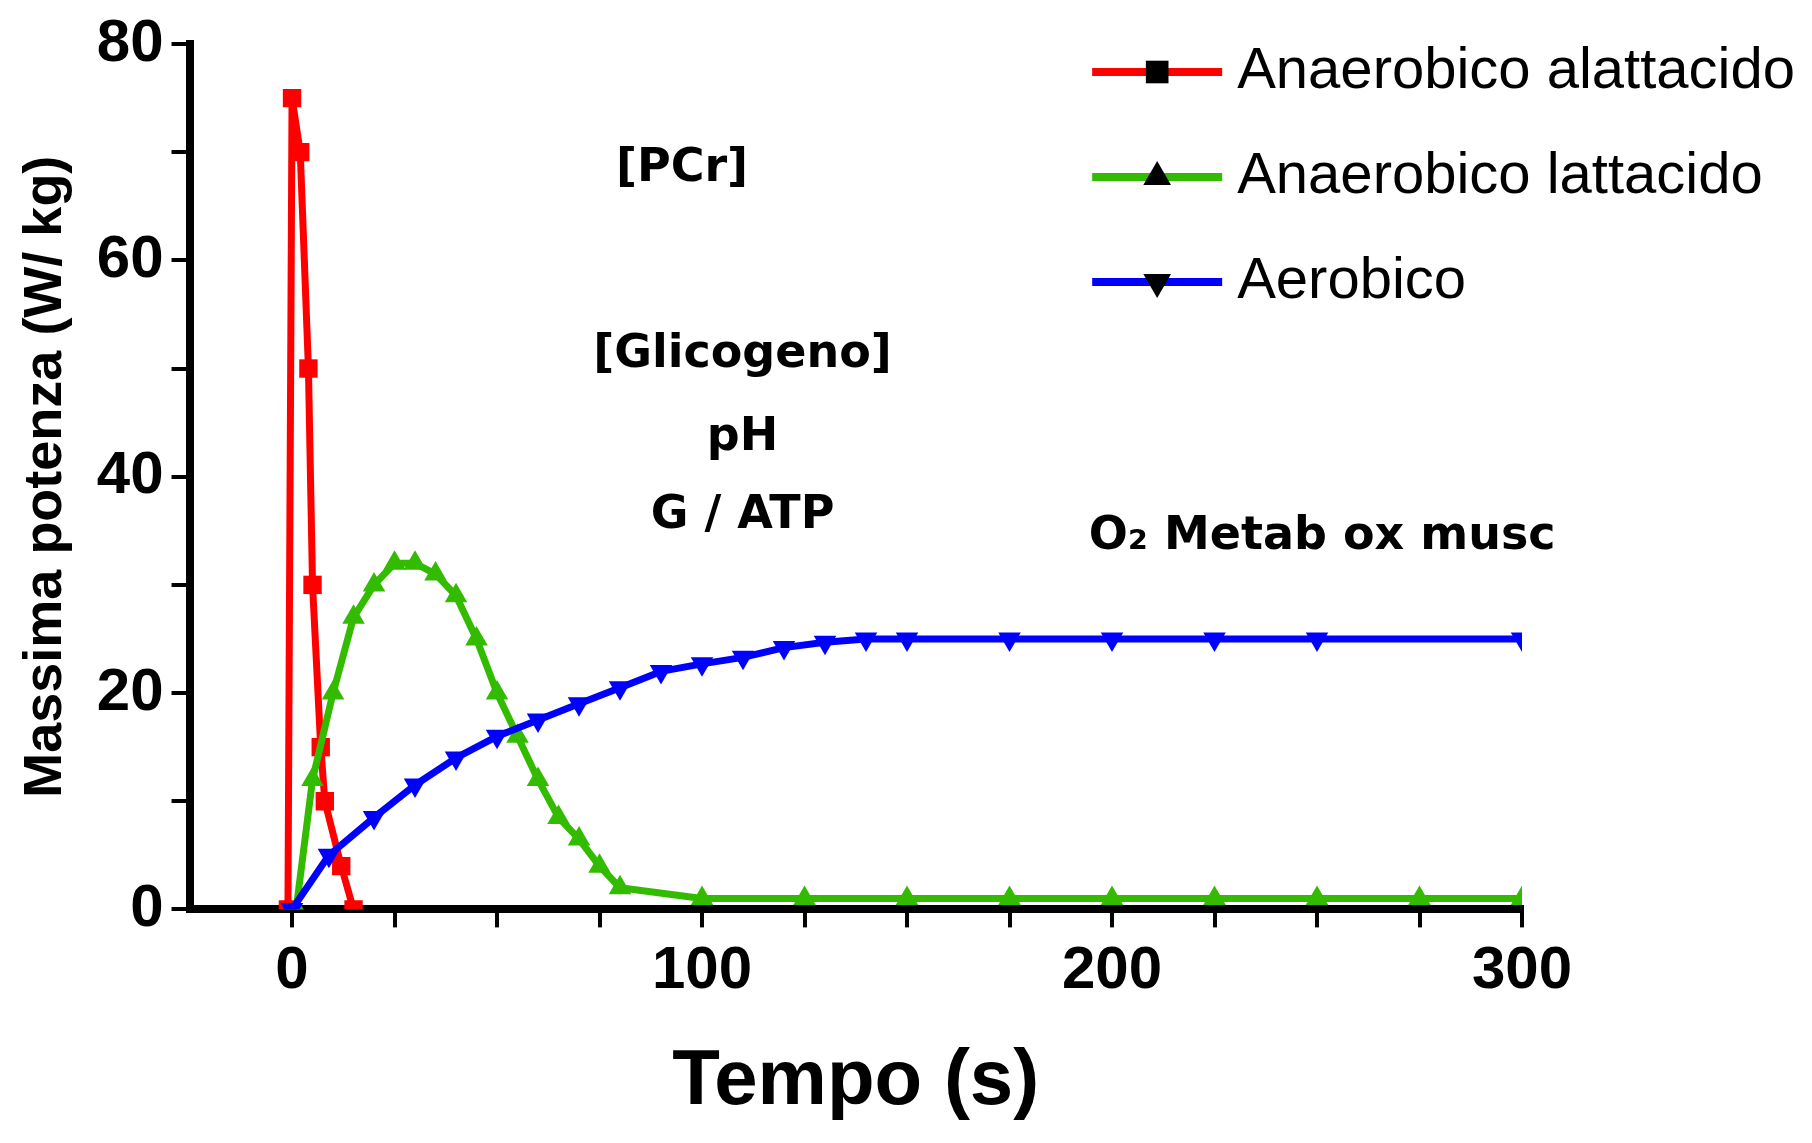 This screenshot has width=1812, height=1143. What do you see at coordinates (1112, 967) in the screenshot?
I see `x-tick-label: 200` at bounding box center [1112, 967].